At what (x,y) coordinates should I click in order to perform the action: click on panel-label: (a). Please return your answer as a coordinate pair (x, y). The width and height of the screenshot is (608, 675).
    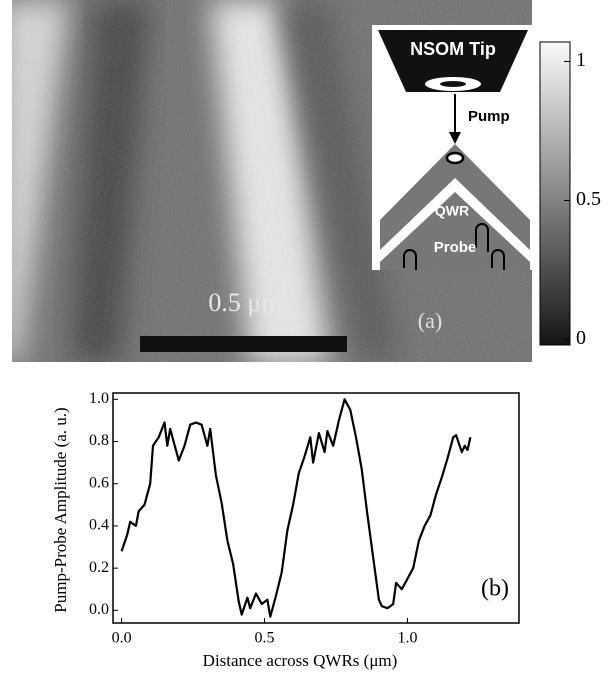
    Looking at the image, I should click on (430, 320).